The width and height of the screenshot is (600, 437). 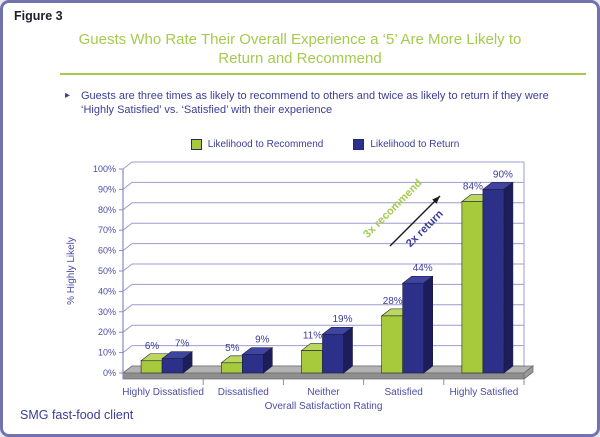 What do you see at coordinates (404, 392) in the screenshot?
I see `category-label: Satisfied` at bounding box center [404, 392].